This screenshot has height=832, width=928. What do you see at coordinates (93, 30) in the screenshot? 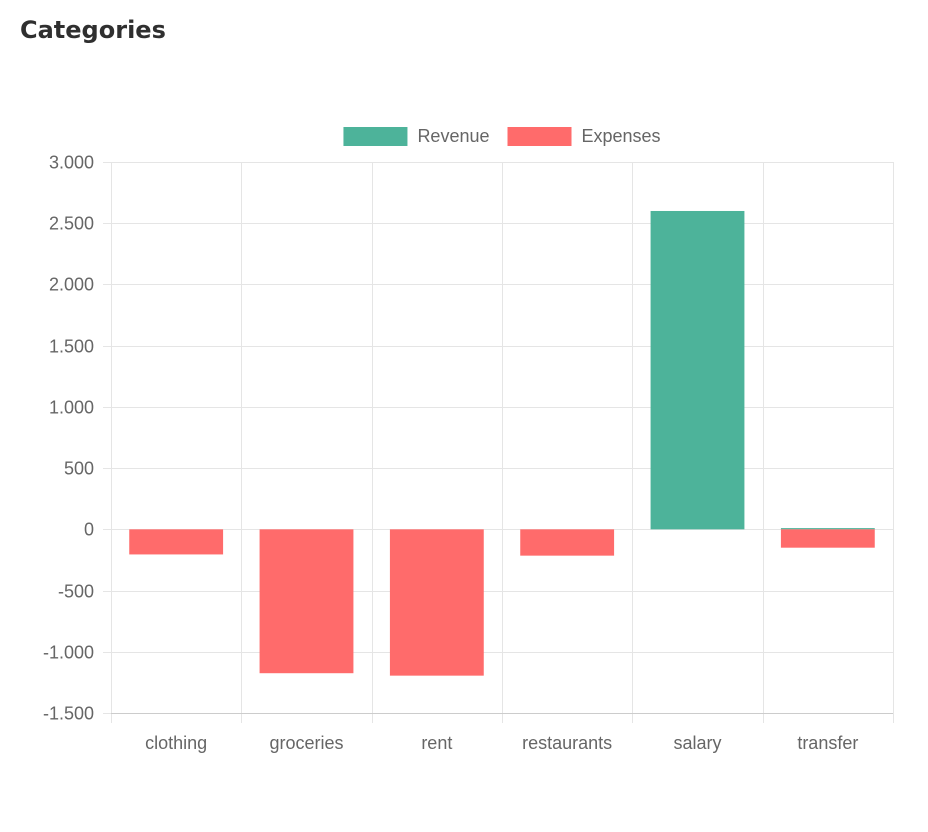
I see `page-title: Categories` at bounding box center [93, 30].